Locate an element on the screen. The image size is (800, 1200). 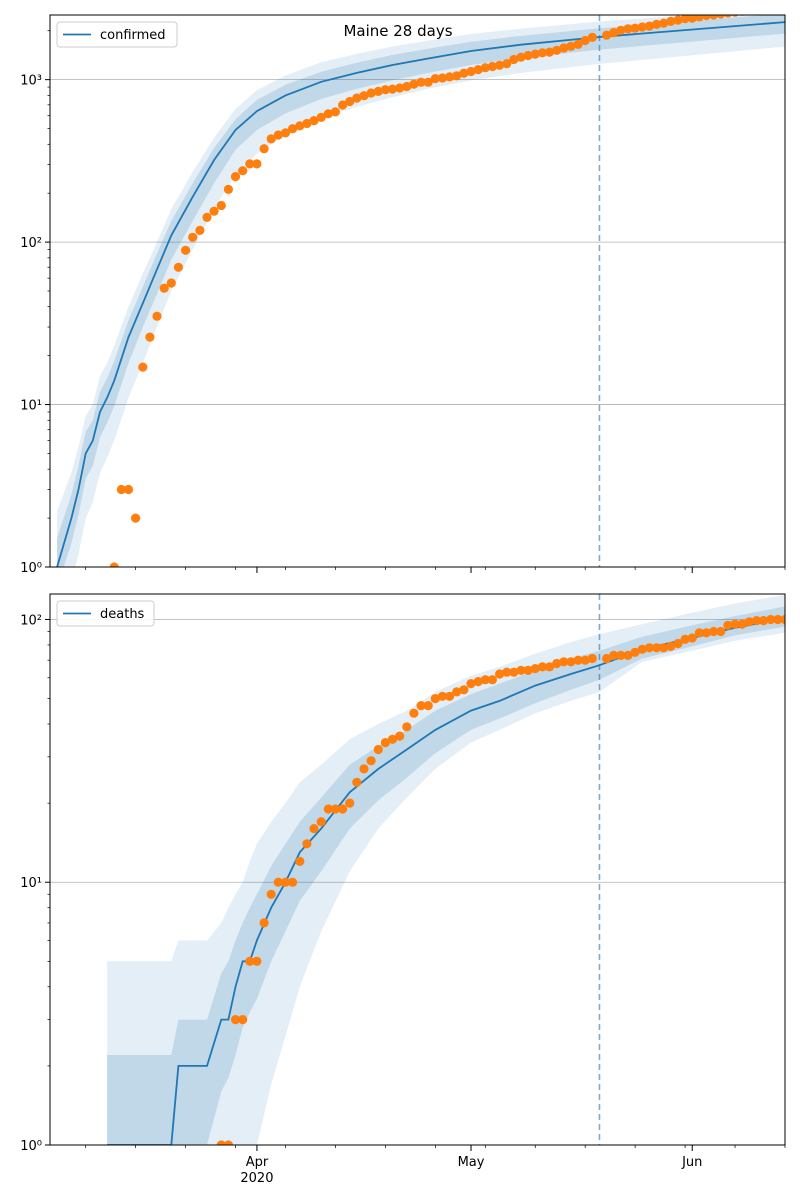
legend: deaths is located at coordinates (105, 613).